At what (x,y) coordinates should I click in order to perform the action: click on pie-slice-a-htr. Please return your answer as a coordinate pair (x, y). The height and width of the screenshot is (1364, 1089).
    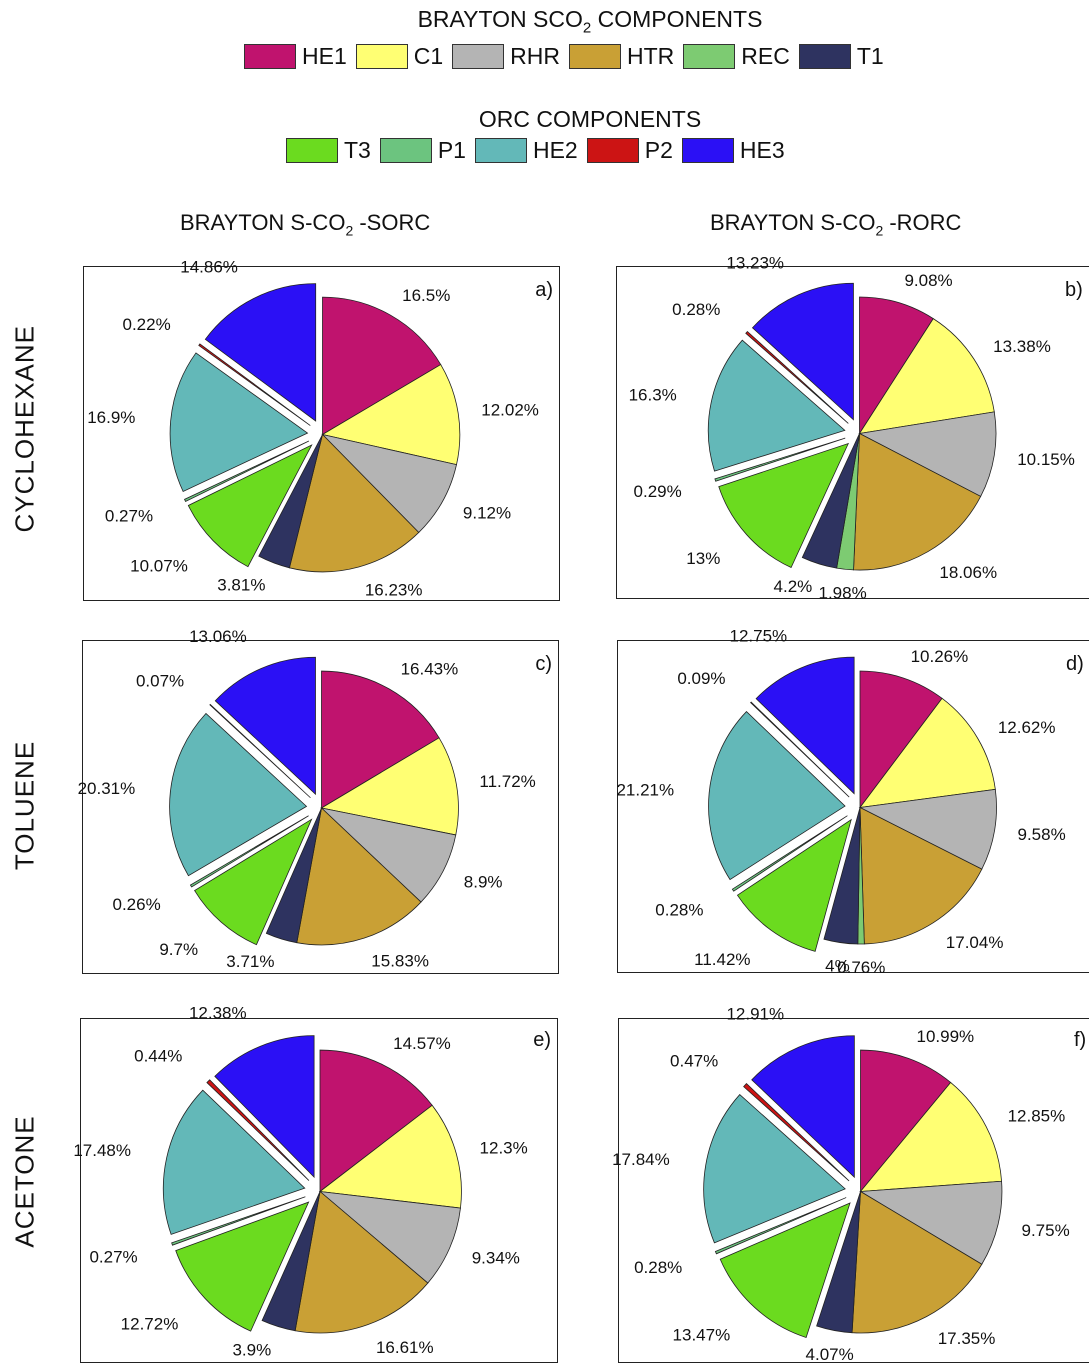
    Looking at the image, I should click on (354, 503).